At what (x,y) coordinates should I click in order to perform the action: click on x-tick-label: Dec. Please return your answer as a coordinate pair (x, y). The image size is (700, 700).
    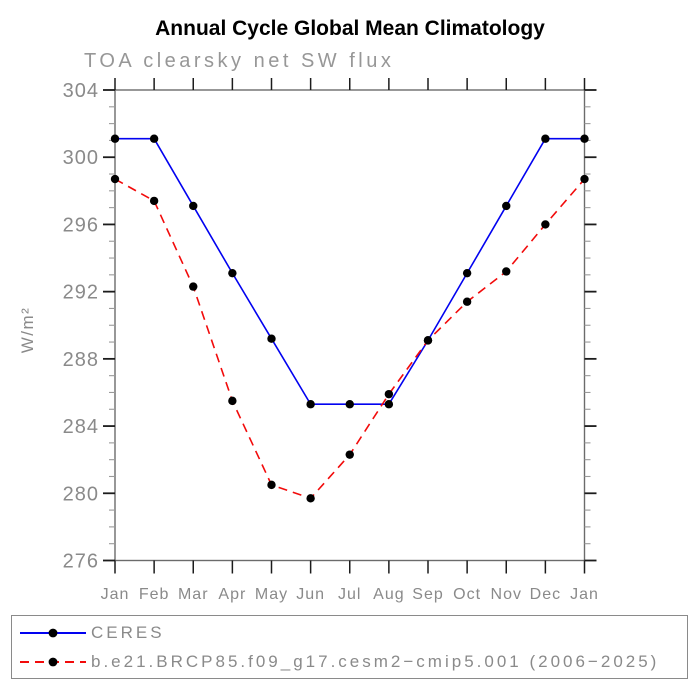
    Looking at the image, I should click on (545, 594).